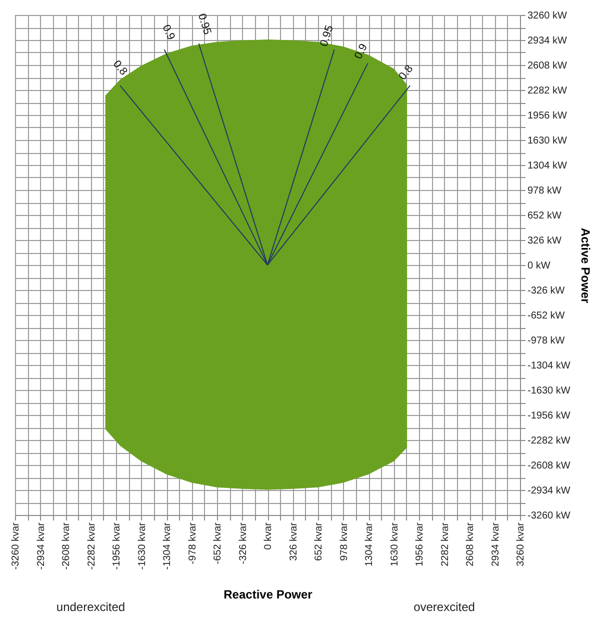  What do you see at coordinates (548, 116) in the screenshot?
I see `y-tick-label: 1956 kW` at bounding box center [548, 116].